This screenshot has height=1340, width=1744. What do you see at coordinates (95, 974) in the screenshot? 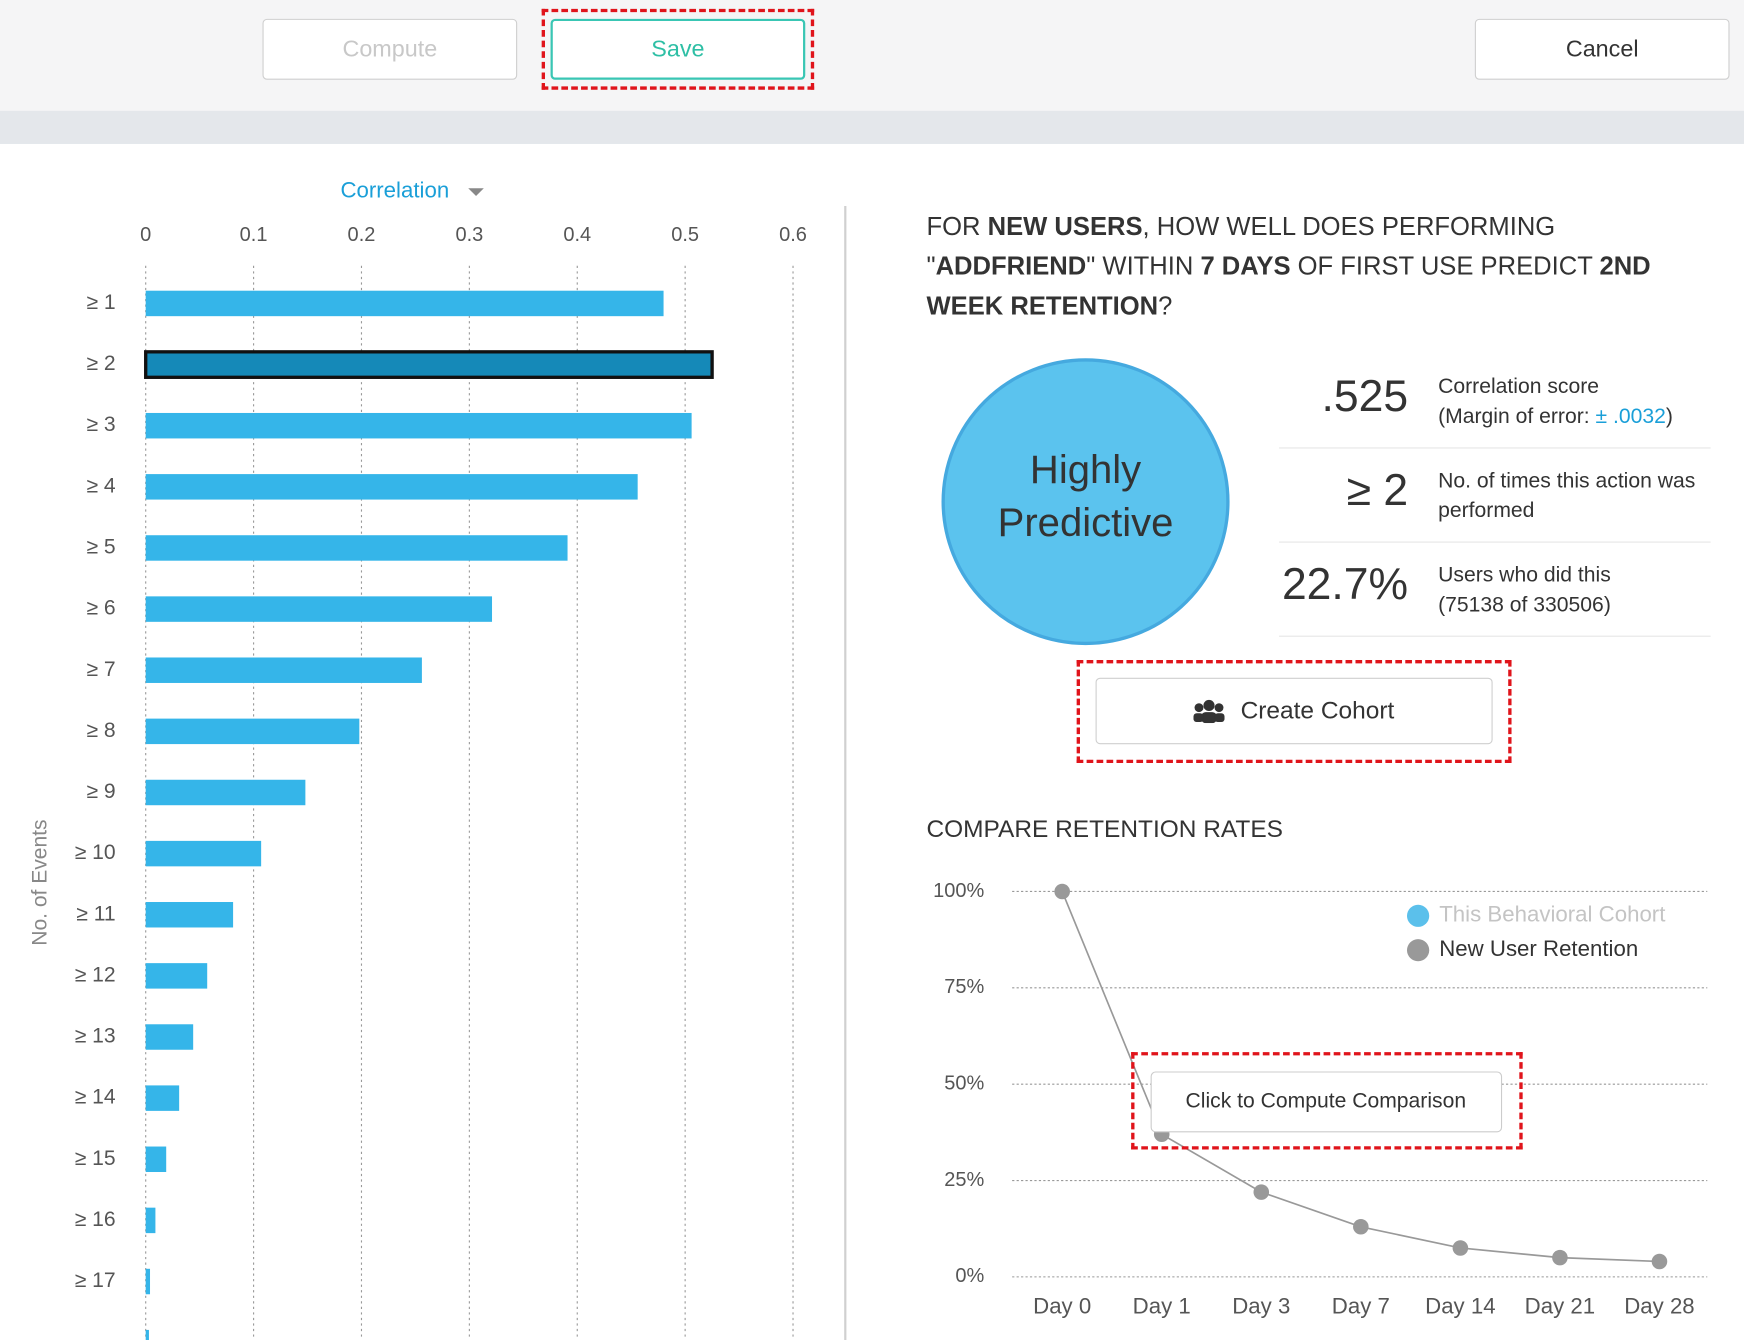
I see `y-tick-label: ≥ 12` at bounding box center [95, 974].